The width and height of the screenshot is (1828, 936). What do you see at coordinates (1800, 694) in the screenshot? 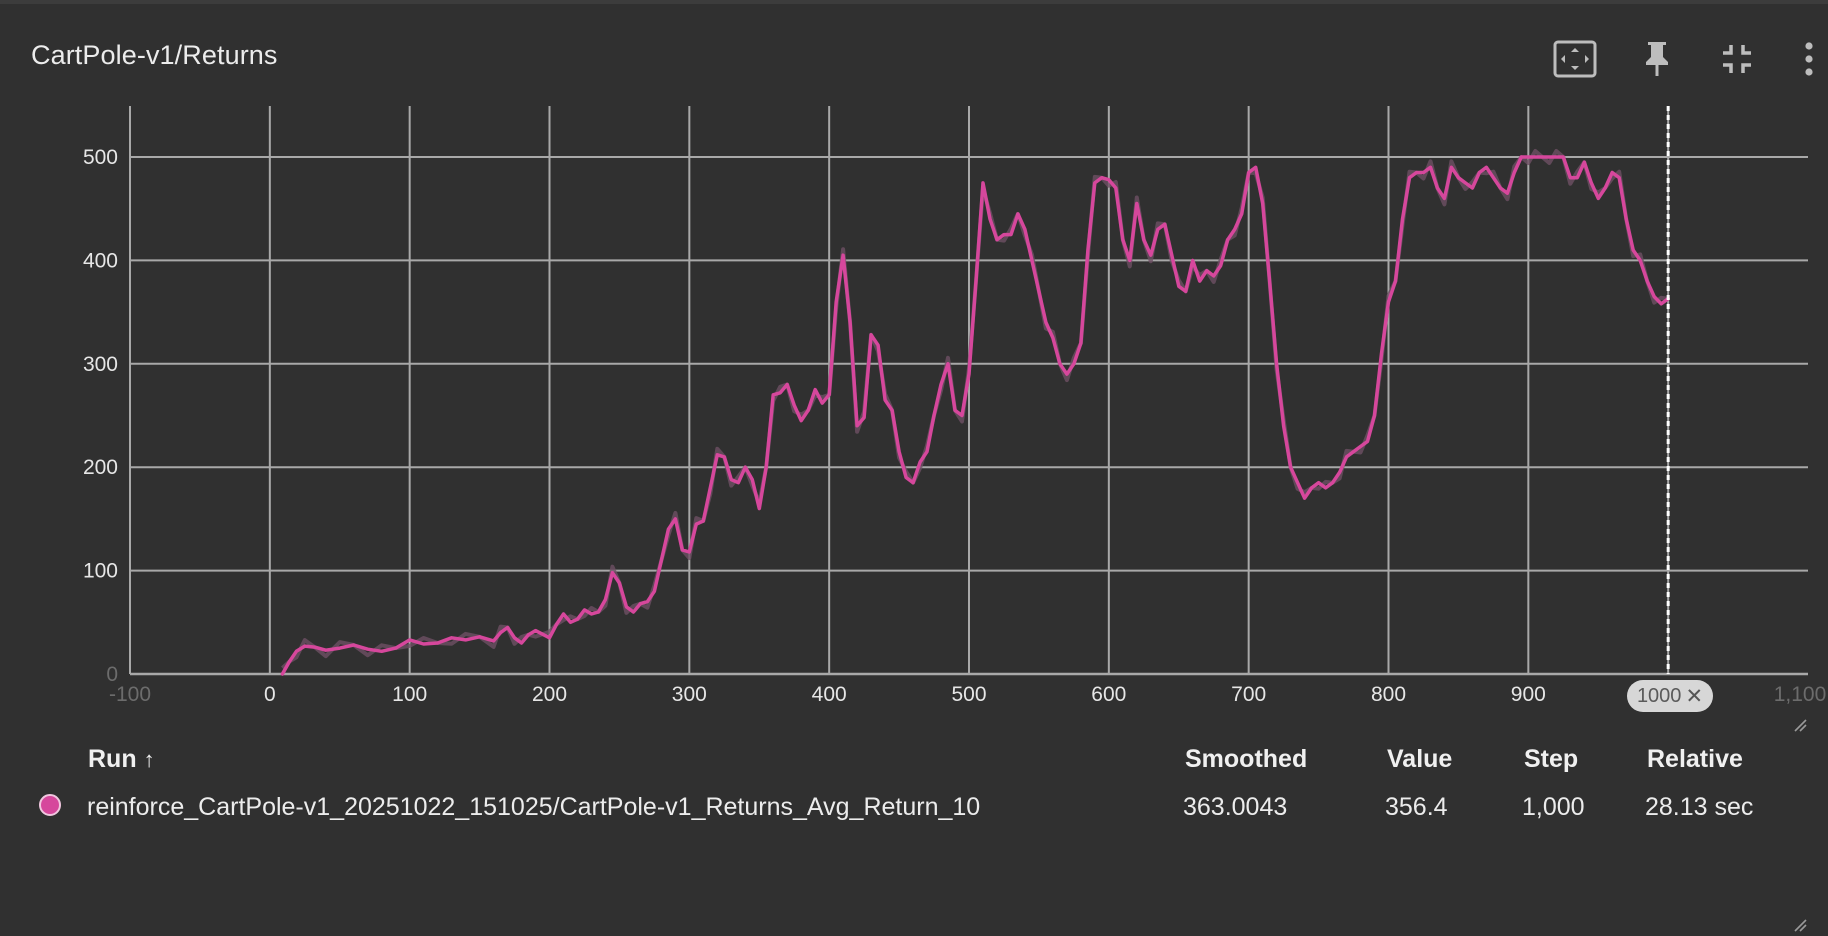
I see `x-tick-label-faded: 1,100` at bounding box center [1800, 694].